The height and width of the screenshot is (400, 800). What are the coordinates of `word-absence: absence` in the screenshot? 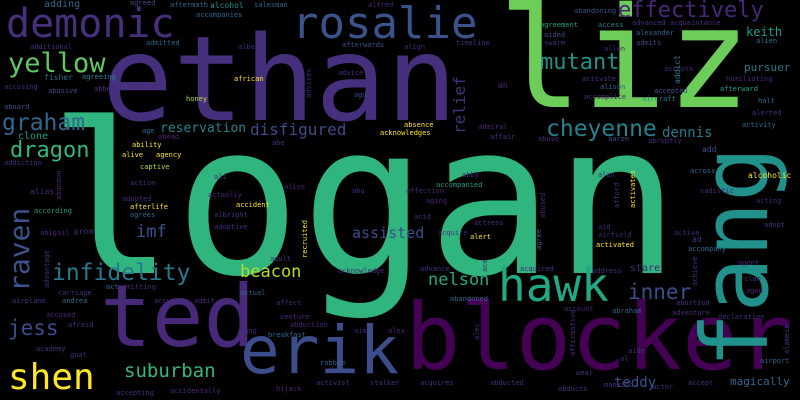 It's located at (419, 125).